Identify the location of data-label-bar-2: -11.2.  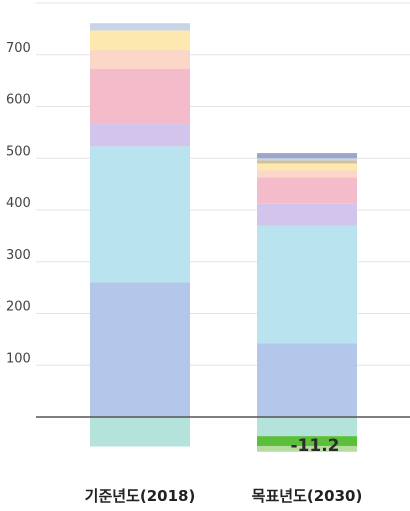
(315, 446).